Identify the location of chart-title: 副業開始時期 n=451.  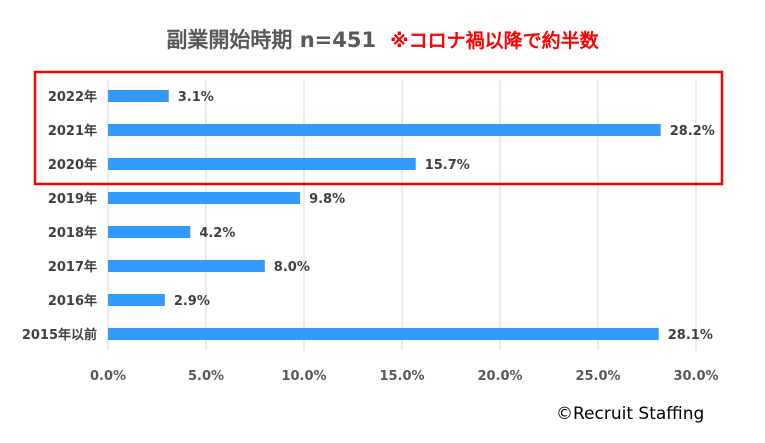
(271, 40).